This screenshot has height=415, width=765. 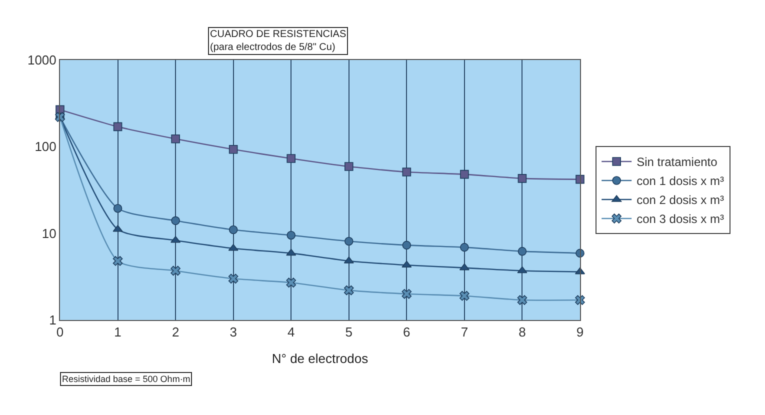 What do you see at coordinates (45, 146) in the screenshot?
I see `y-tick-label: 100` at bounding box center [45, 146].